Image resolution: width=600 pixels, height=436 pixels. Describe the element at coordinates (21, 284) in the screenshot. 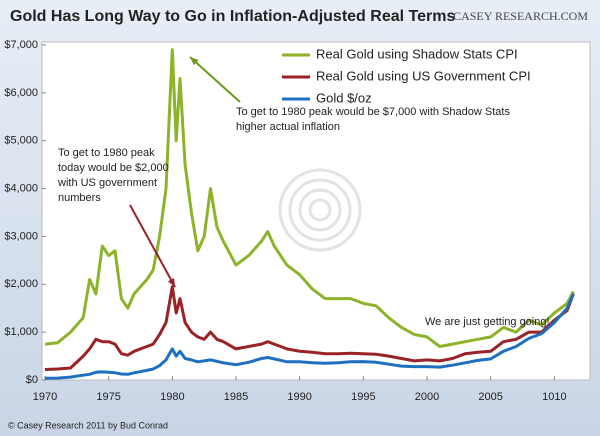

I see `y-tick-label: $2,000` at that location.